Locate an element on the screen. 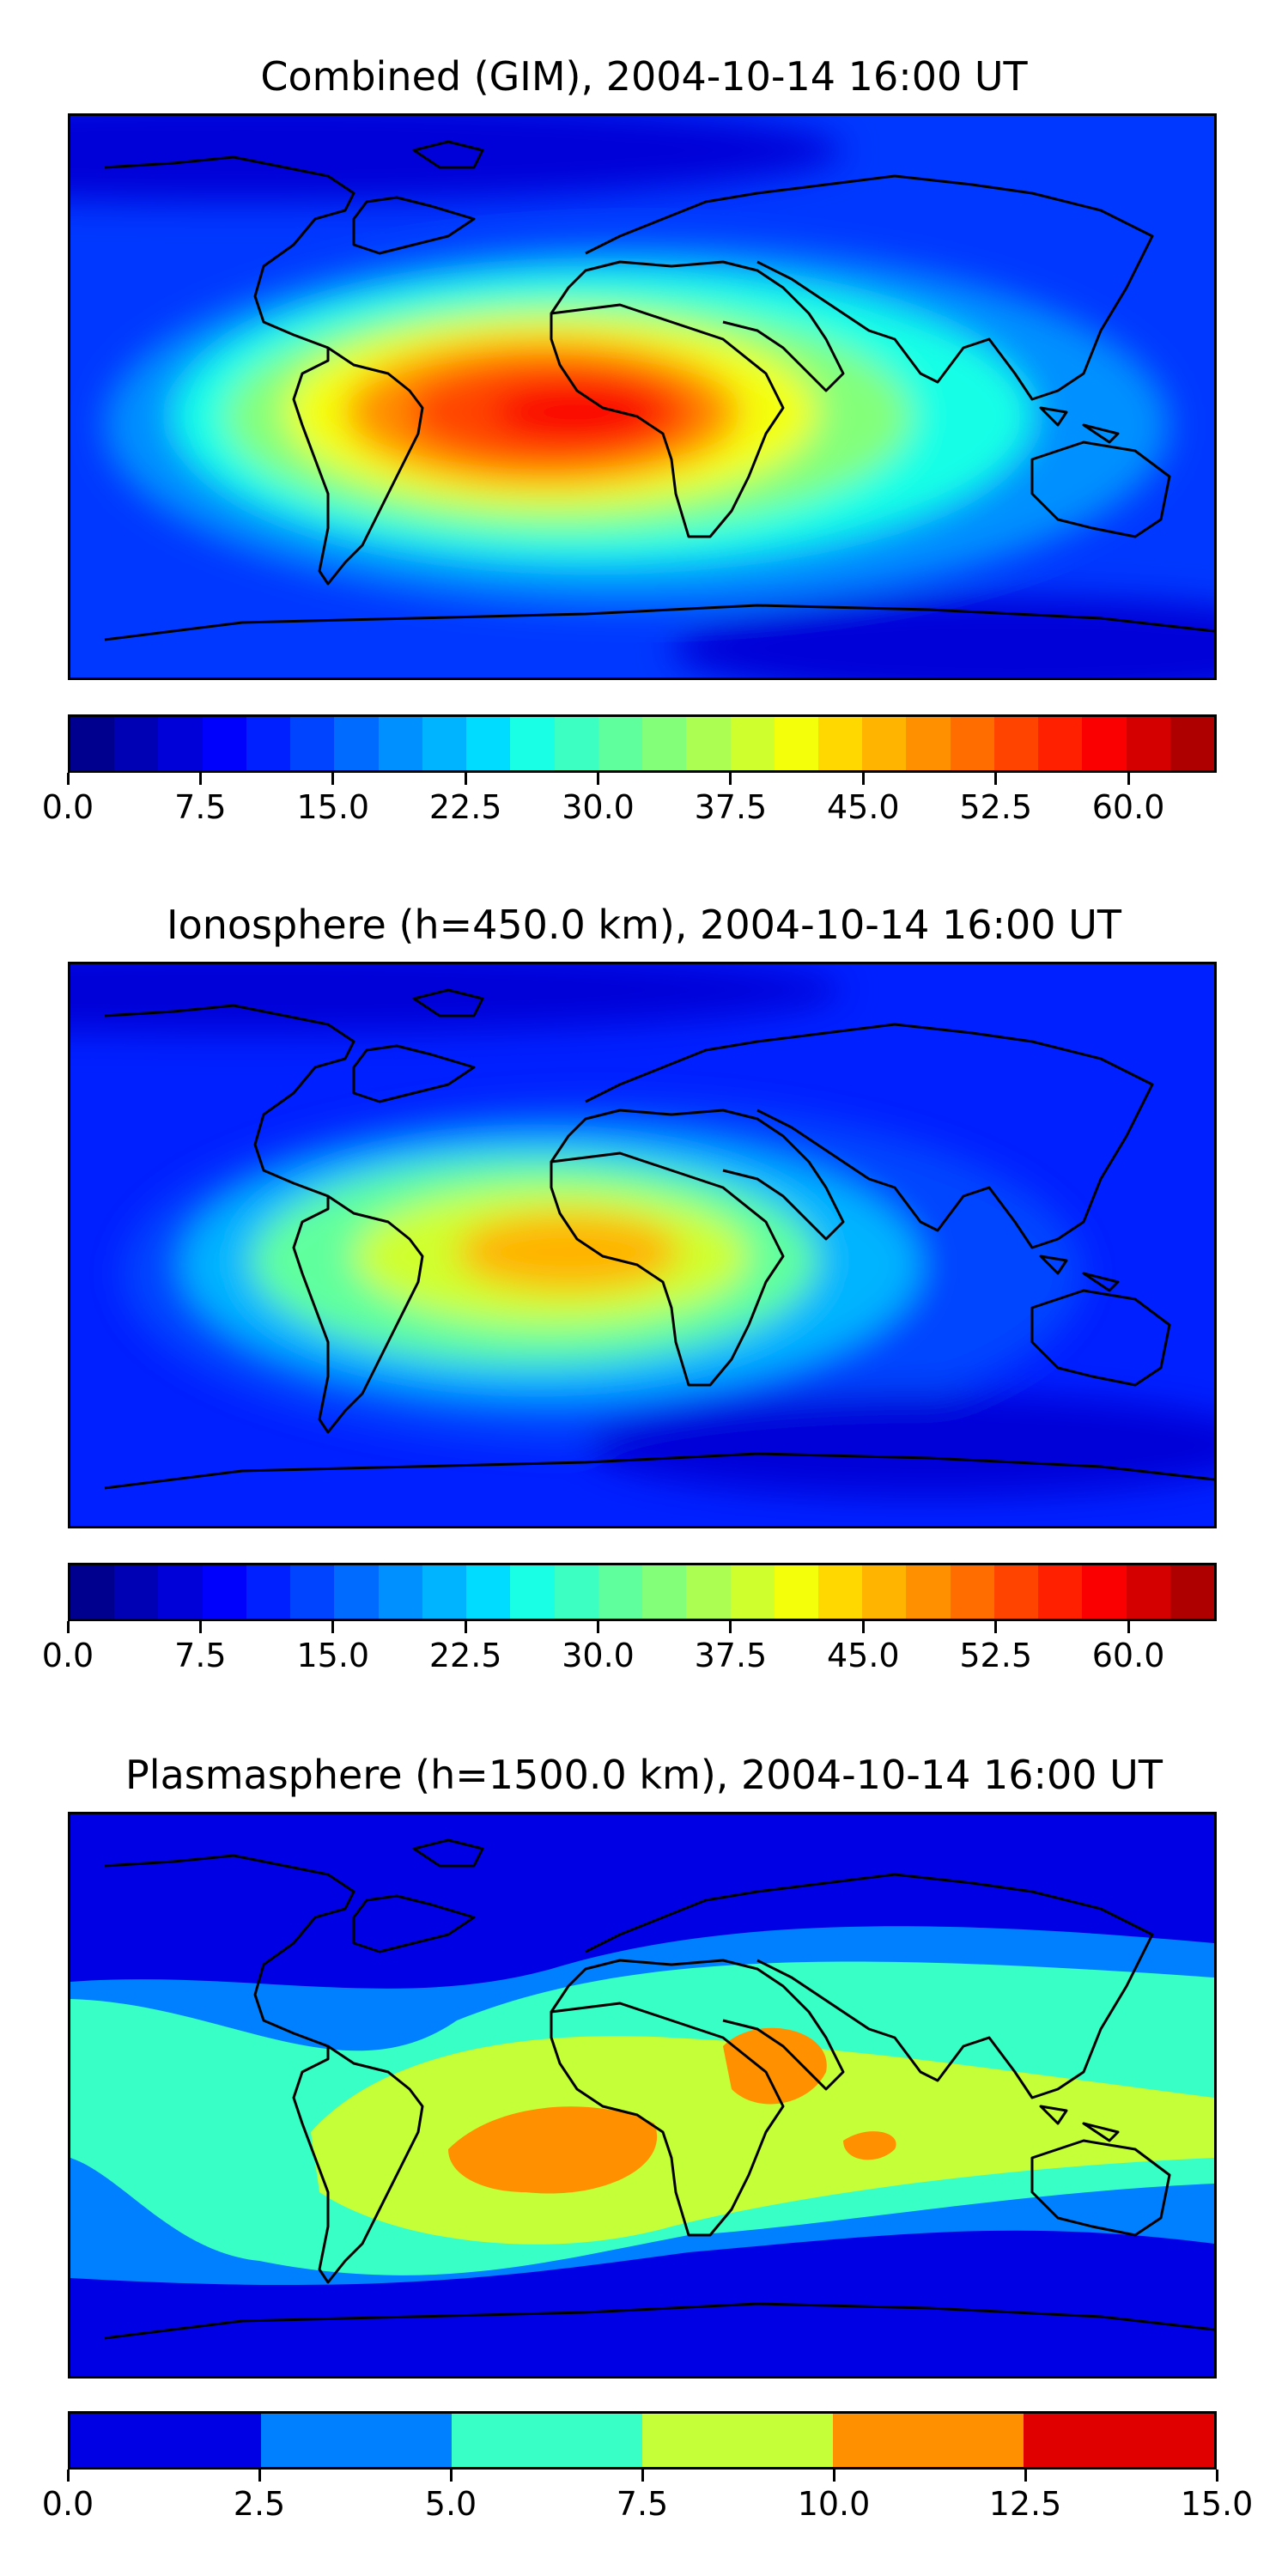 Image resolution: width=1288 pixels, height=2576 pixels. colorbar-tick-label: 12.5 is located at coordinates (1025, 2504).